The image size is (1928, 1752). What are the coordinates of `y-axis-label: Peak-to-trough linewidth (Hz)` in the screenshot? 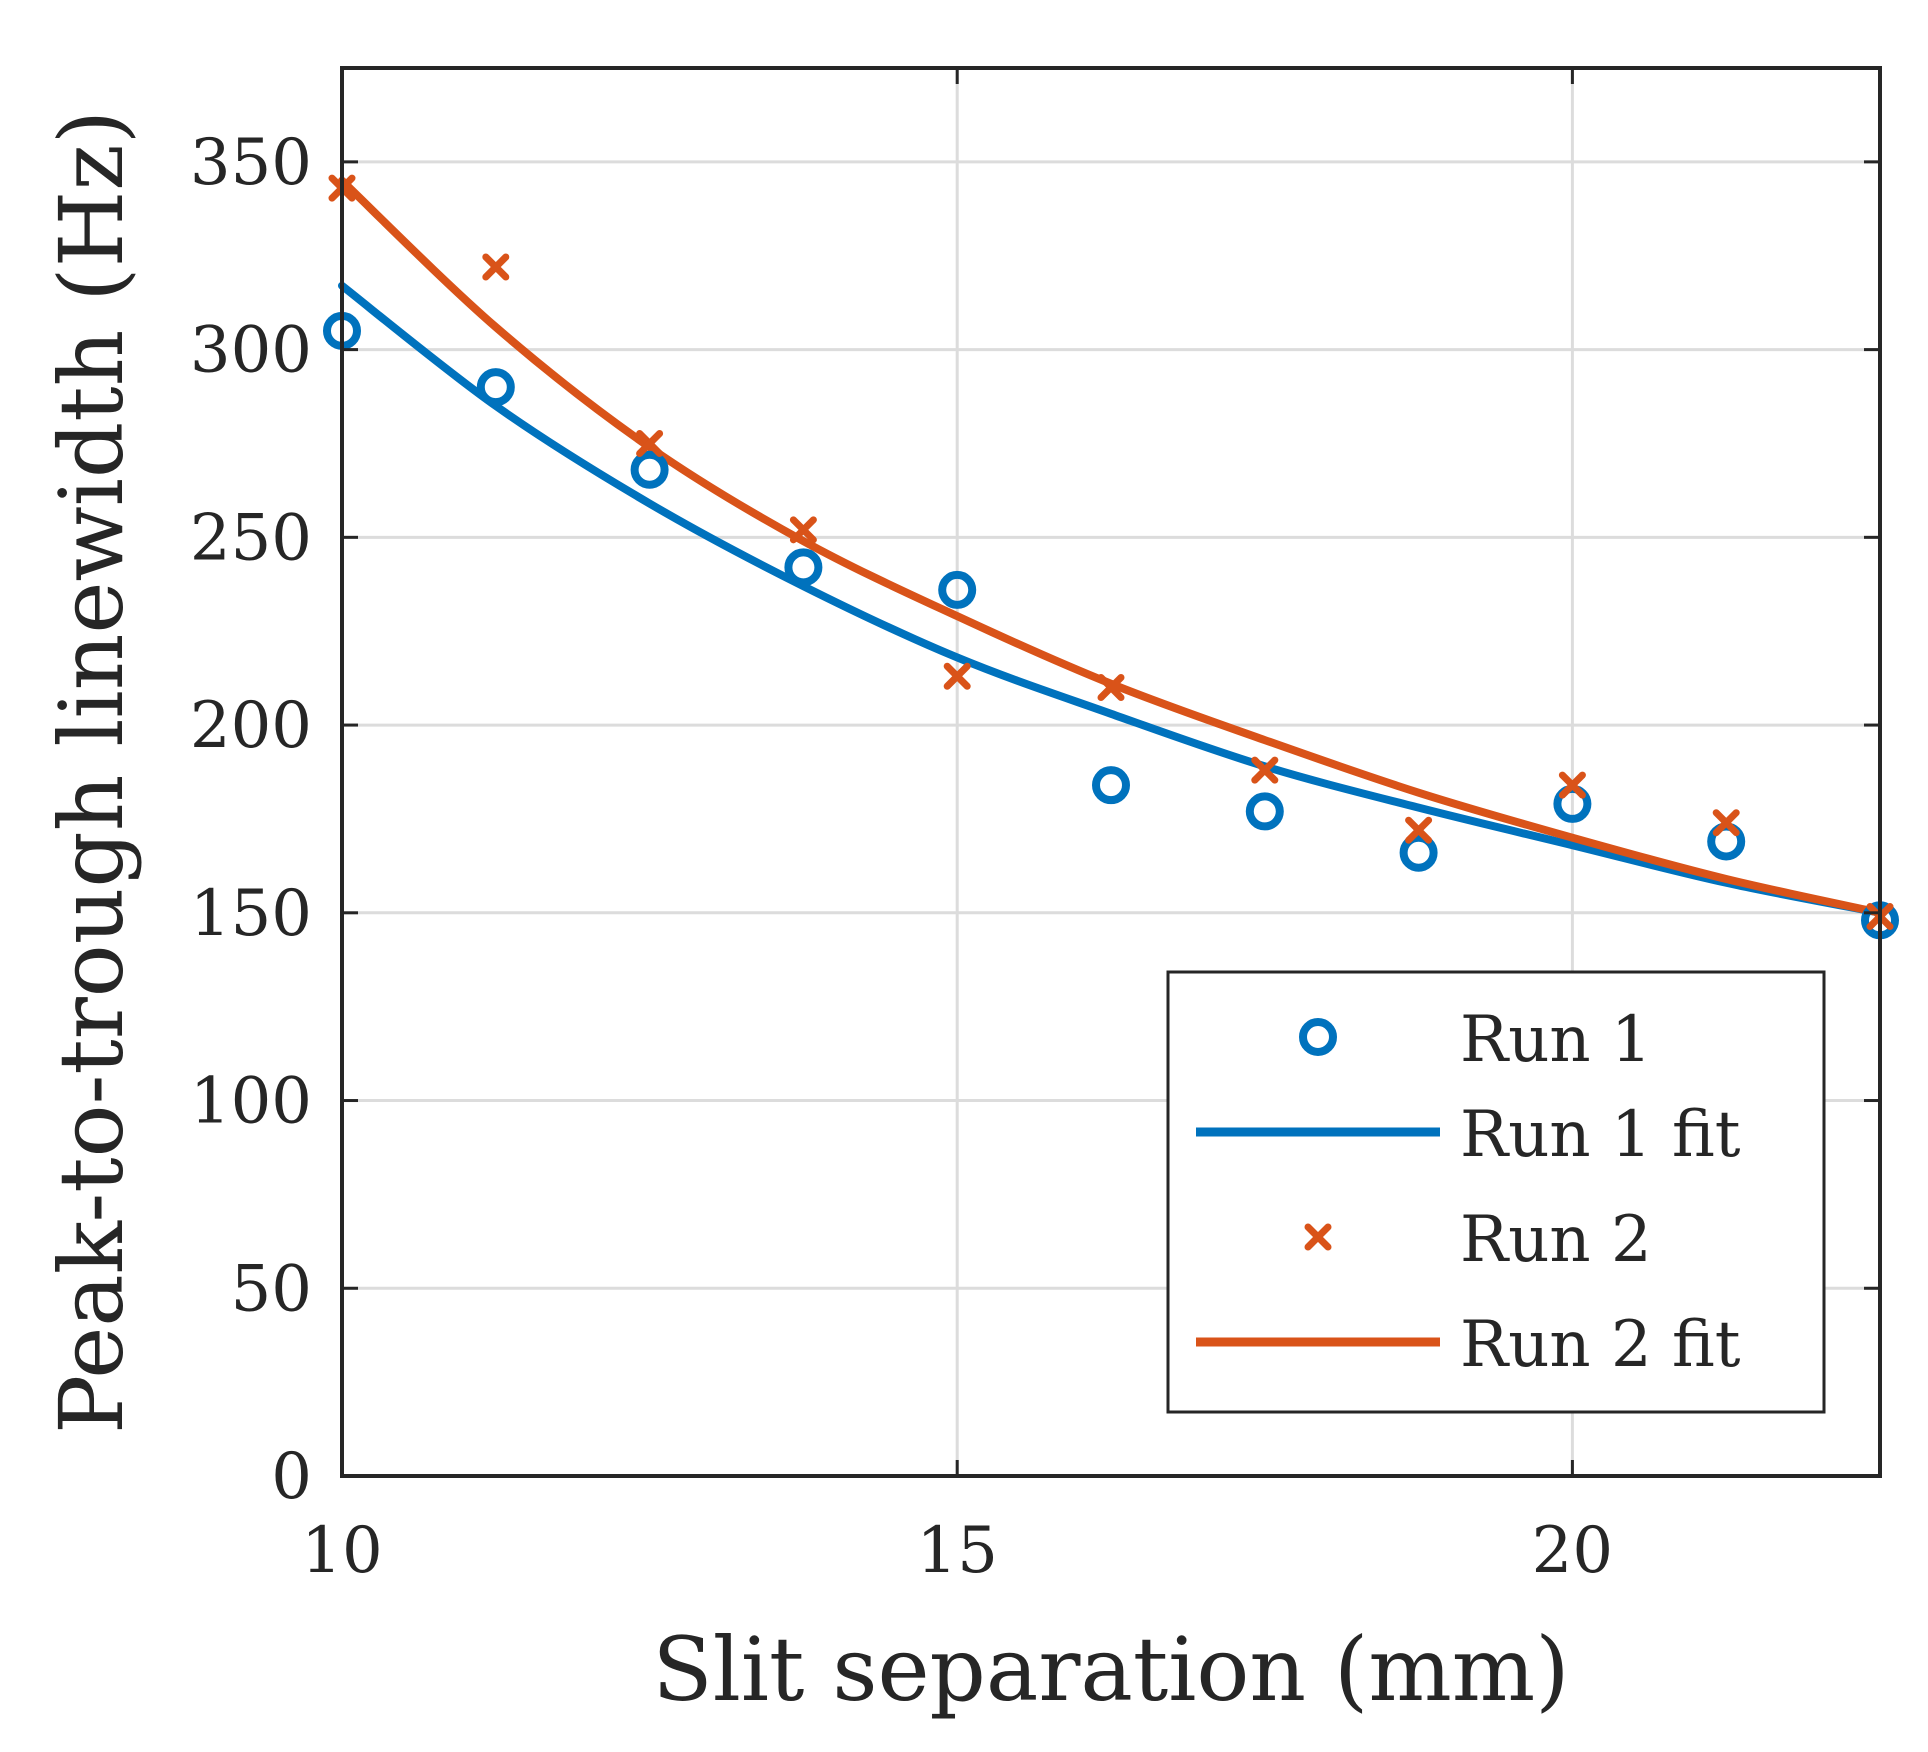 It's located at (91, 772).